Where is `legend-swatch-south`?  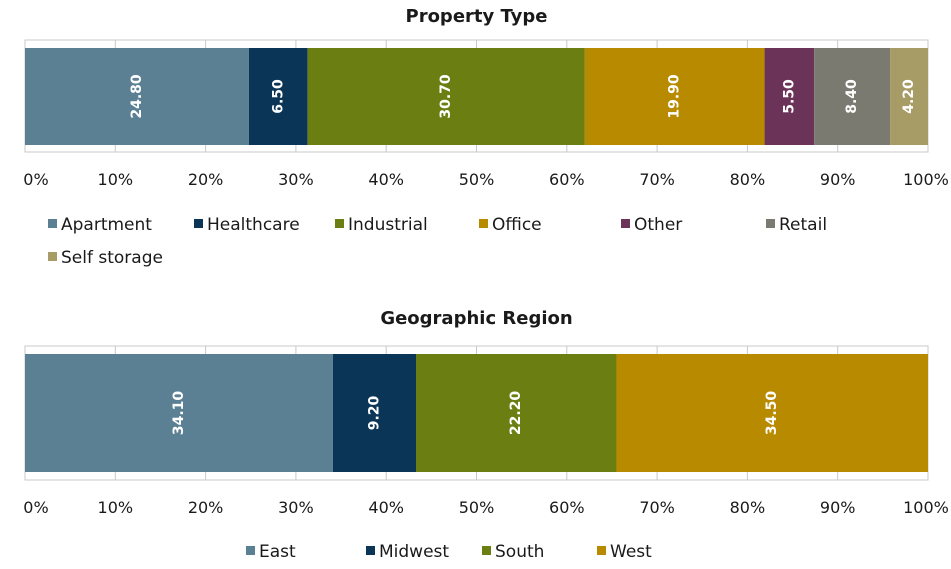
legend-swatch-south is located at coordinates (486, 550).